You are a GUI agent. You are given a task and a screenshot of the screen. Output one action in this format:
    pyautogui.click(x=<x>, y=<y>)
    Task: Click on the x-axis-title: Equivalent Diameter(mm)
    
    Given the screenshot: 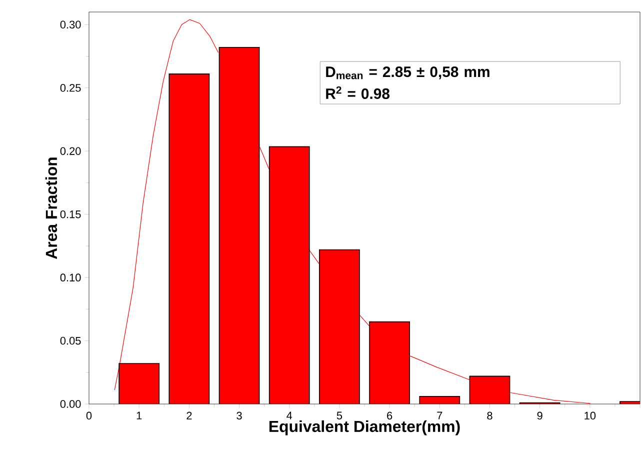 What is the action you would take?
    pyautogui.click(x=364, y=428)
    